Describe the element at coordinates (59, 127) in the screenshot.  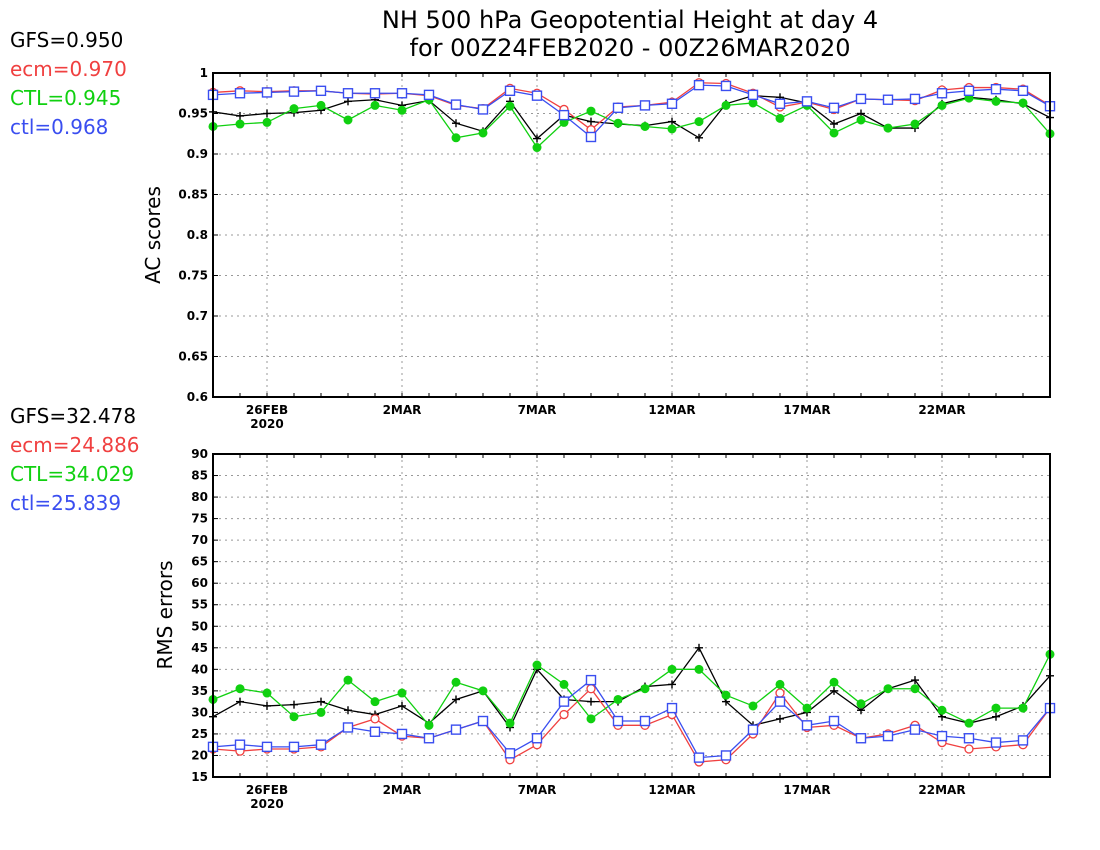
I see `stat-label-3: ctl=0.968` at that location.